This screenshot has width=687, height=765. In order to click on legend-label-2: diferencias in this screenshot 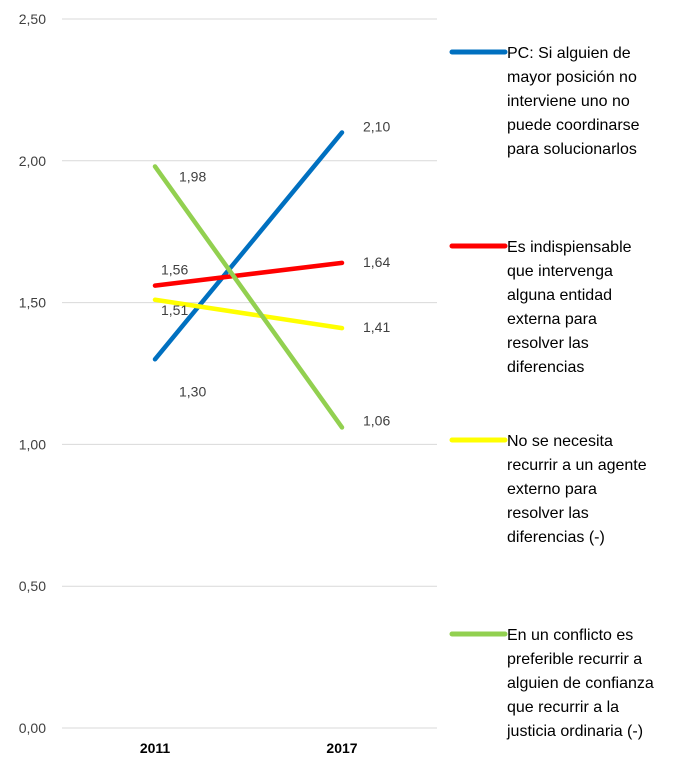, I will do `click(545, 367)`.